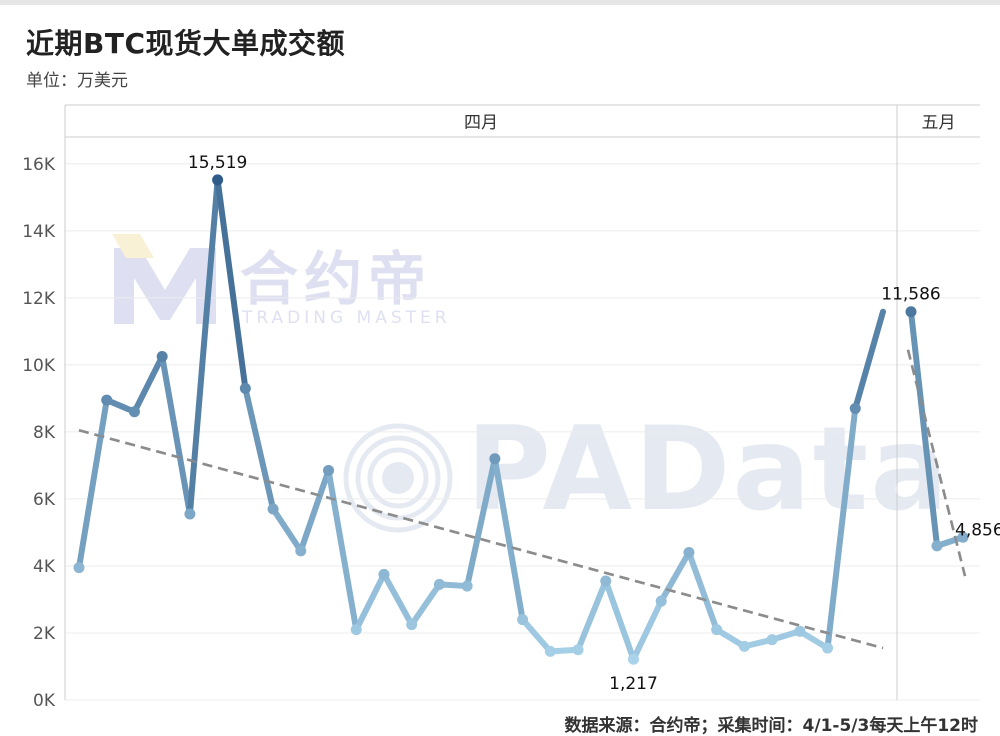  I want to click on y-tick-label: 14K, so click(39, 232).